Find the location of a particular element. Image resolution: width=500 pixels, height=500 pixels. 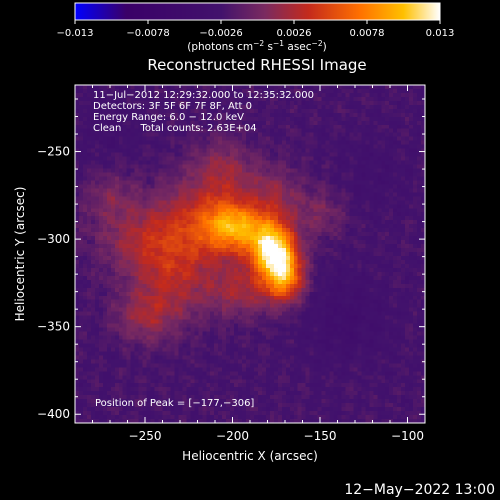

colorbar-ticks: −0.013 −0.0078 −0.0026 0.0026 0.0078 0.013 is located at coordinates (255, 29).